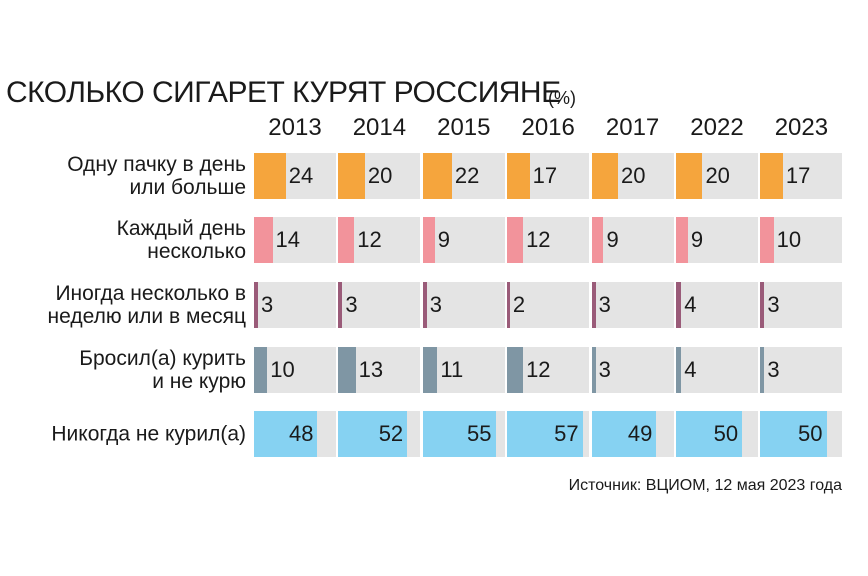 The height and width of the screenshot is (576, 868). What do you see at coordinates (301, 433) in the screenshot?
I see `value-label: 48` at bounding box center [301, 433].